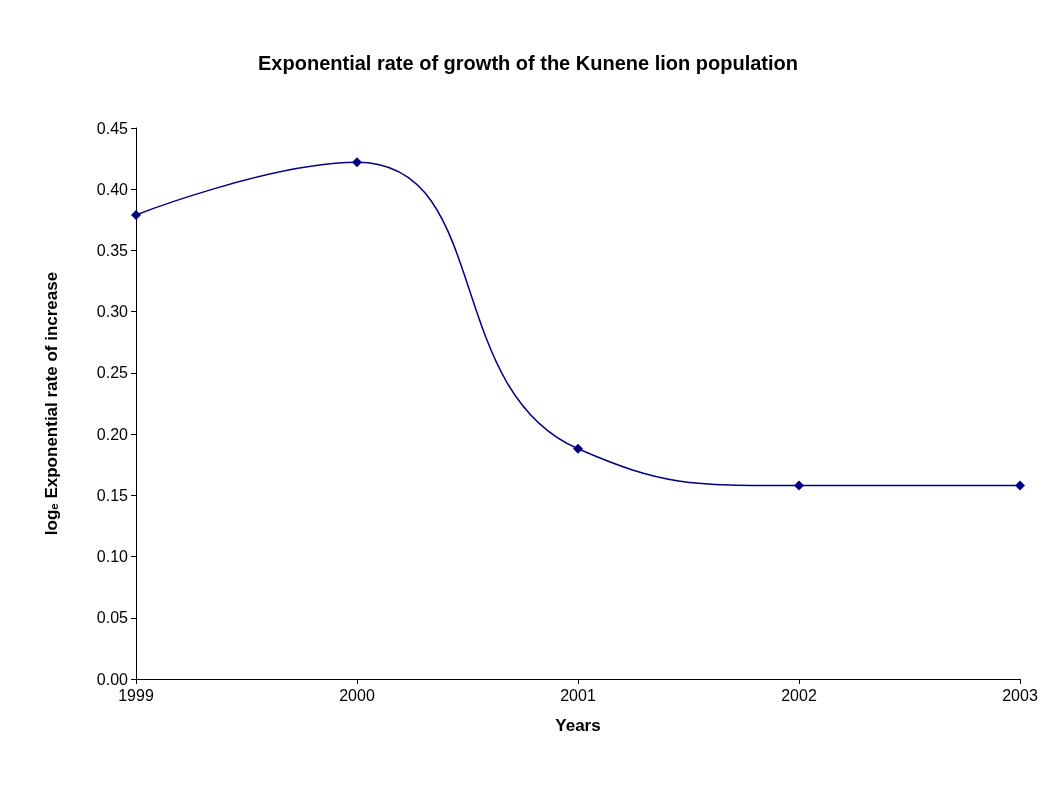 The height and width of the screenshot is (785, 1056). Describe the element at coordinates (112, 495) in the screenshot. I see `y-tick-label: 0.15` at that location.